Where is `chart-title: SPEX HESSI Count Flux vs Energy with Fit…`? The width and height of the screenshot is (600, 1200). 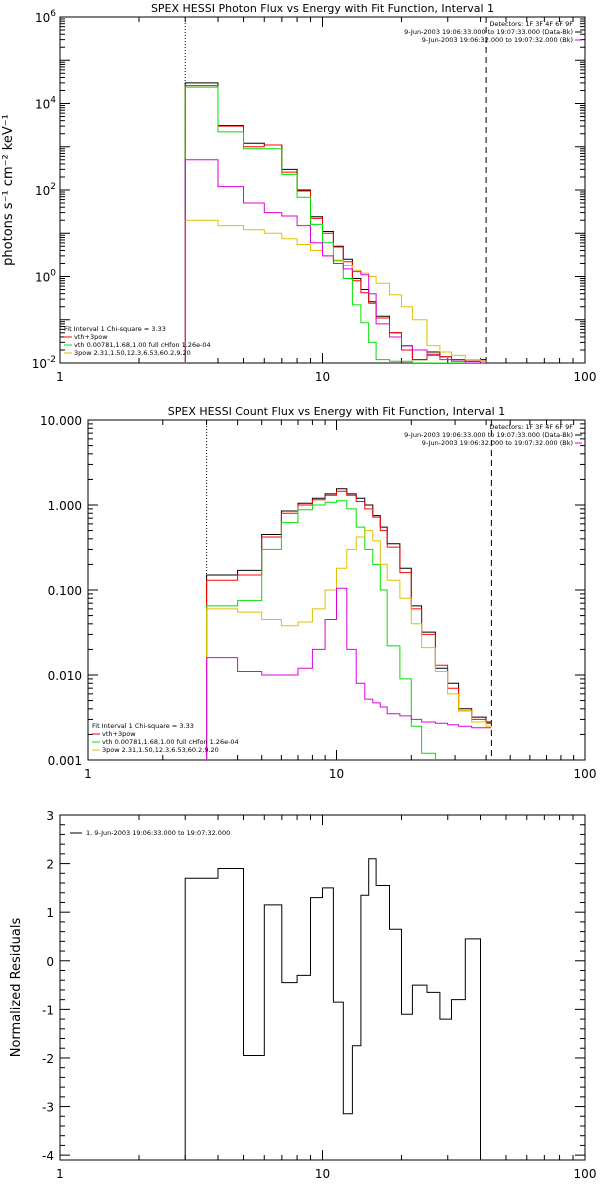 chart-title: SPEX HESSI Count Flux vs Energy with Fit… is located at coordinates (336, 411).